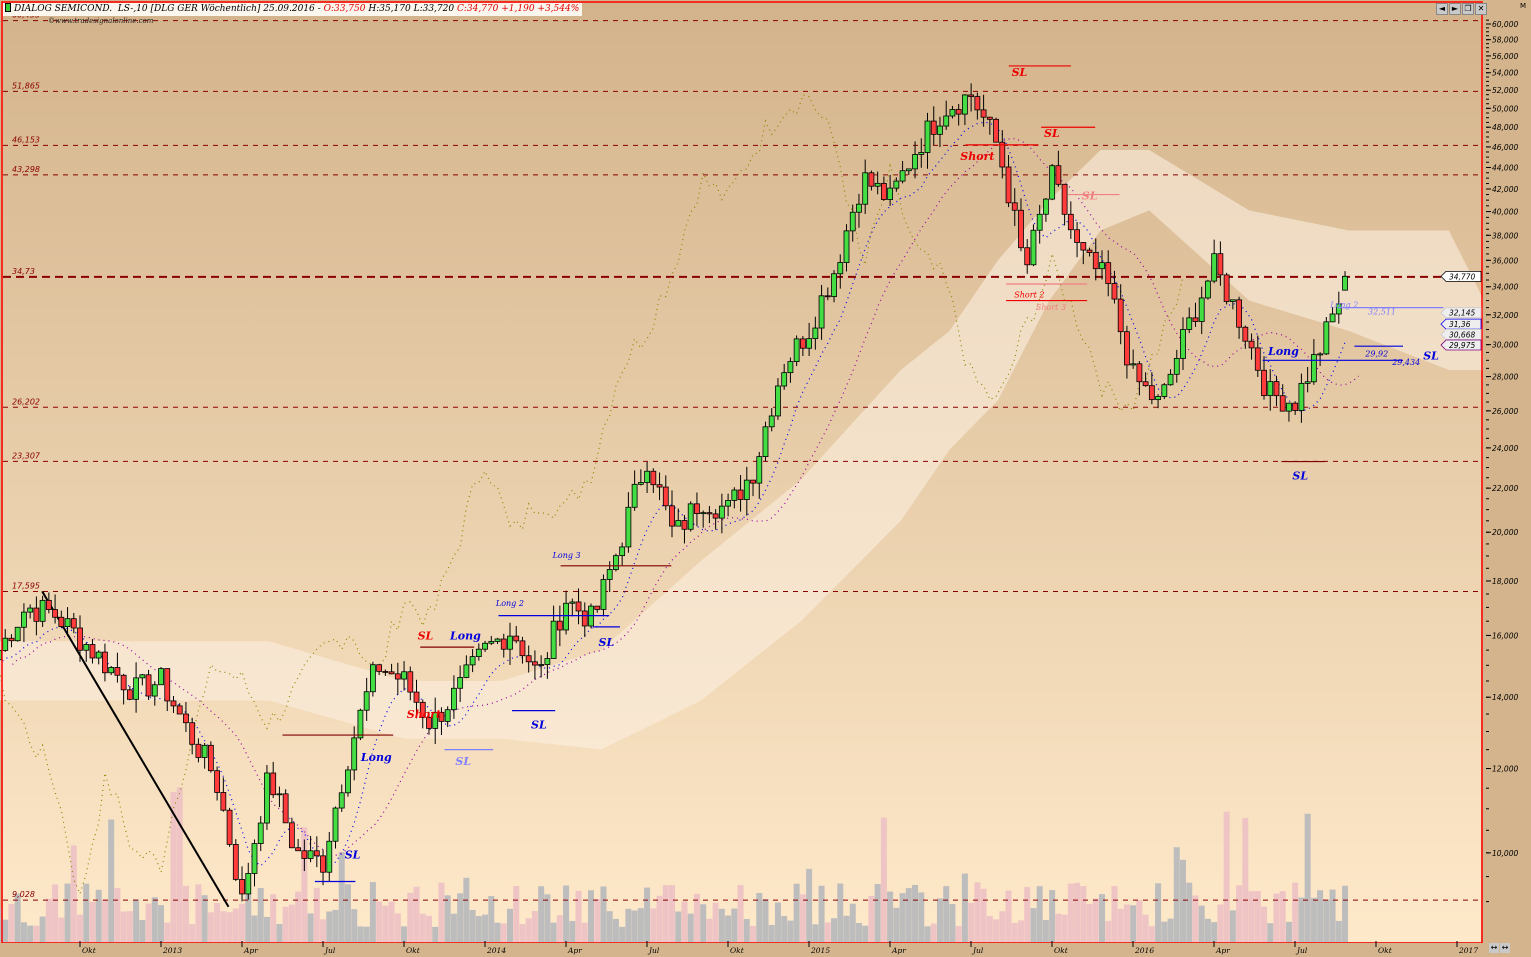 The width and height of the screenshot is (1531, 957). Describe the element at coordinates (1505, 853) in the screenshot. I see `y-tick-label: 10,000` at that location.